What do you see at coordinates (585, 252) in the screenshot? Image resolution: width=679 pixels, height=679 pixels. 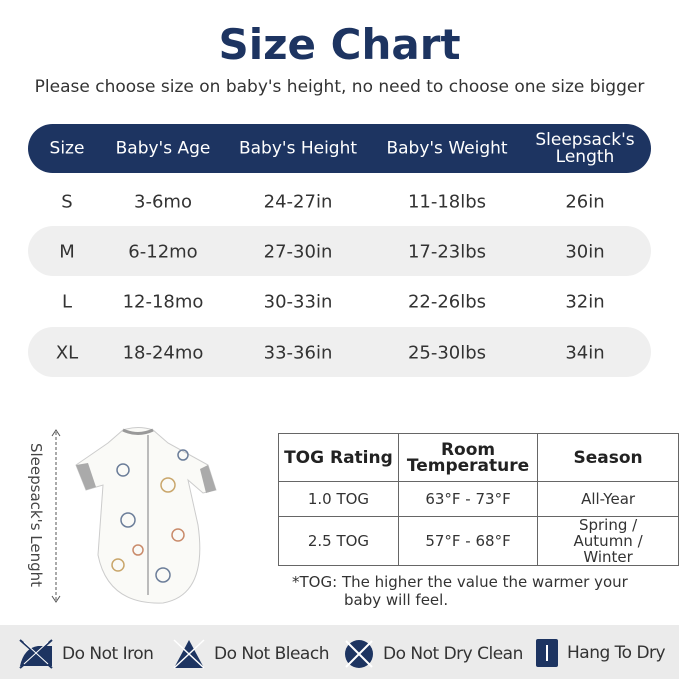 I see `size-cell: 30in` at bounding box center [585, 252].